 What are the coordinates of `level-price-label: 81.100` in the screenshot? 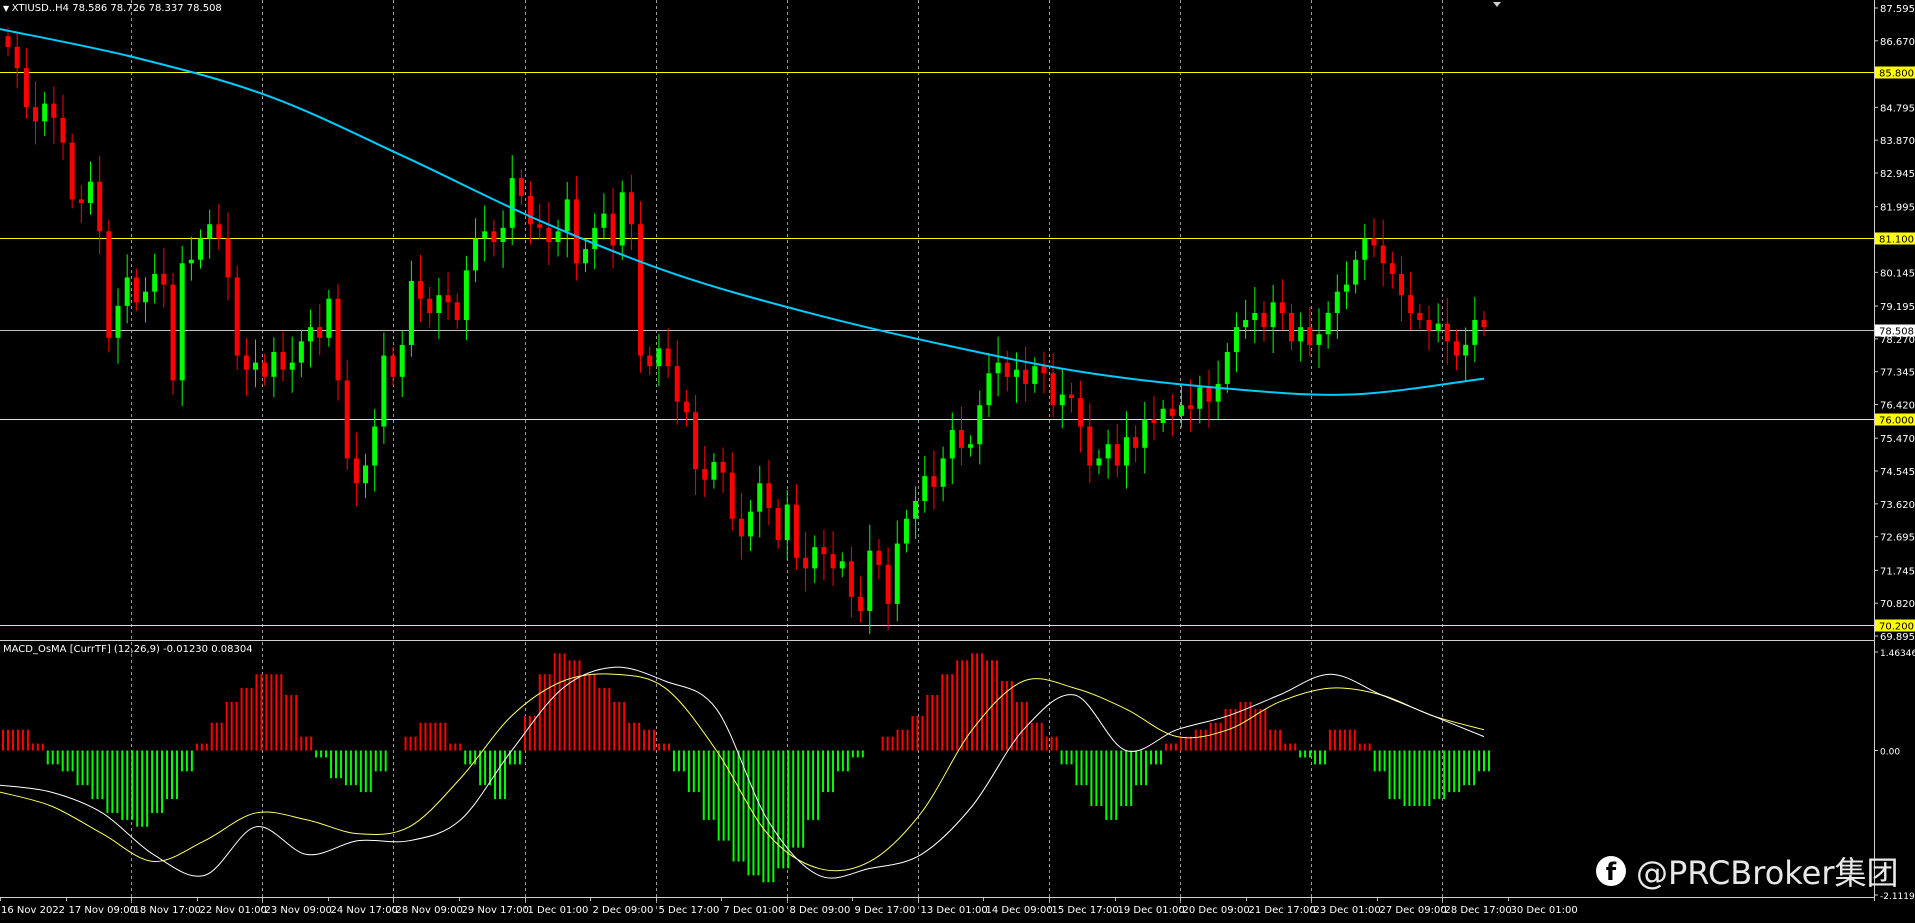 It's located at (1896, 240).